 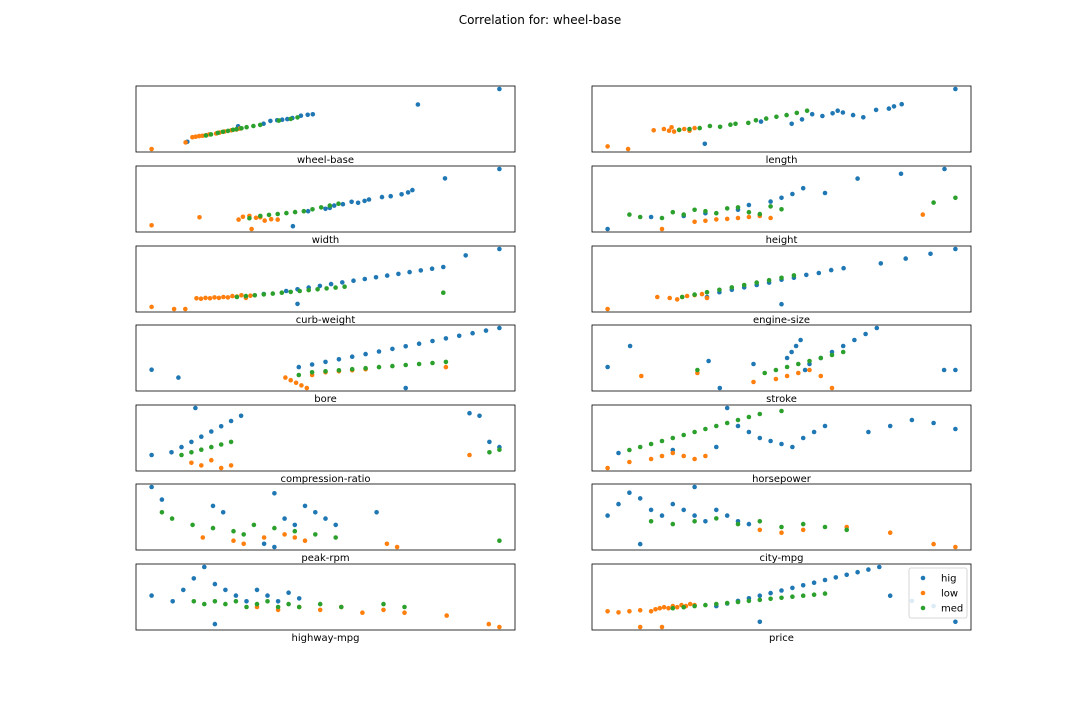 I want to click on x-axis-label: price, so click(x=781, y=638).